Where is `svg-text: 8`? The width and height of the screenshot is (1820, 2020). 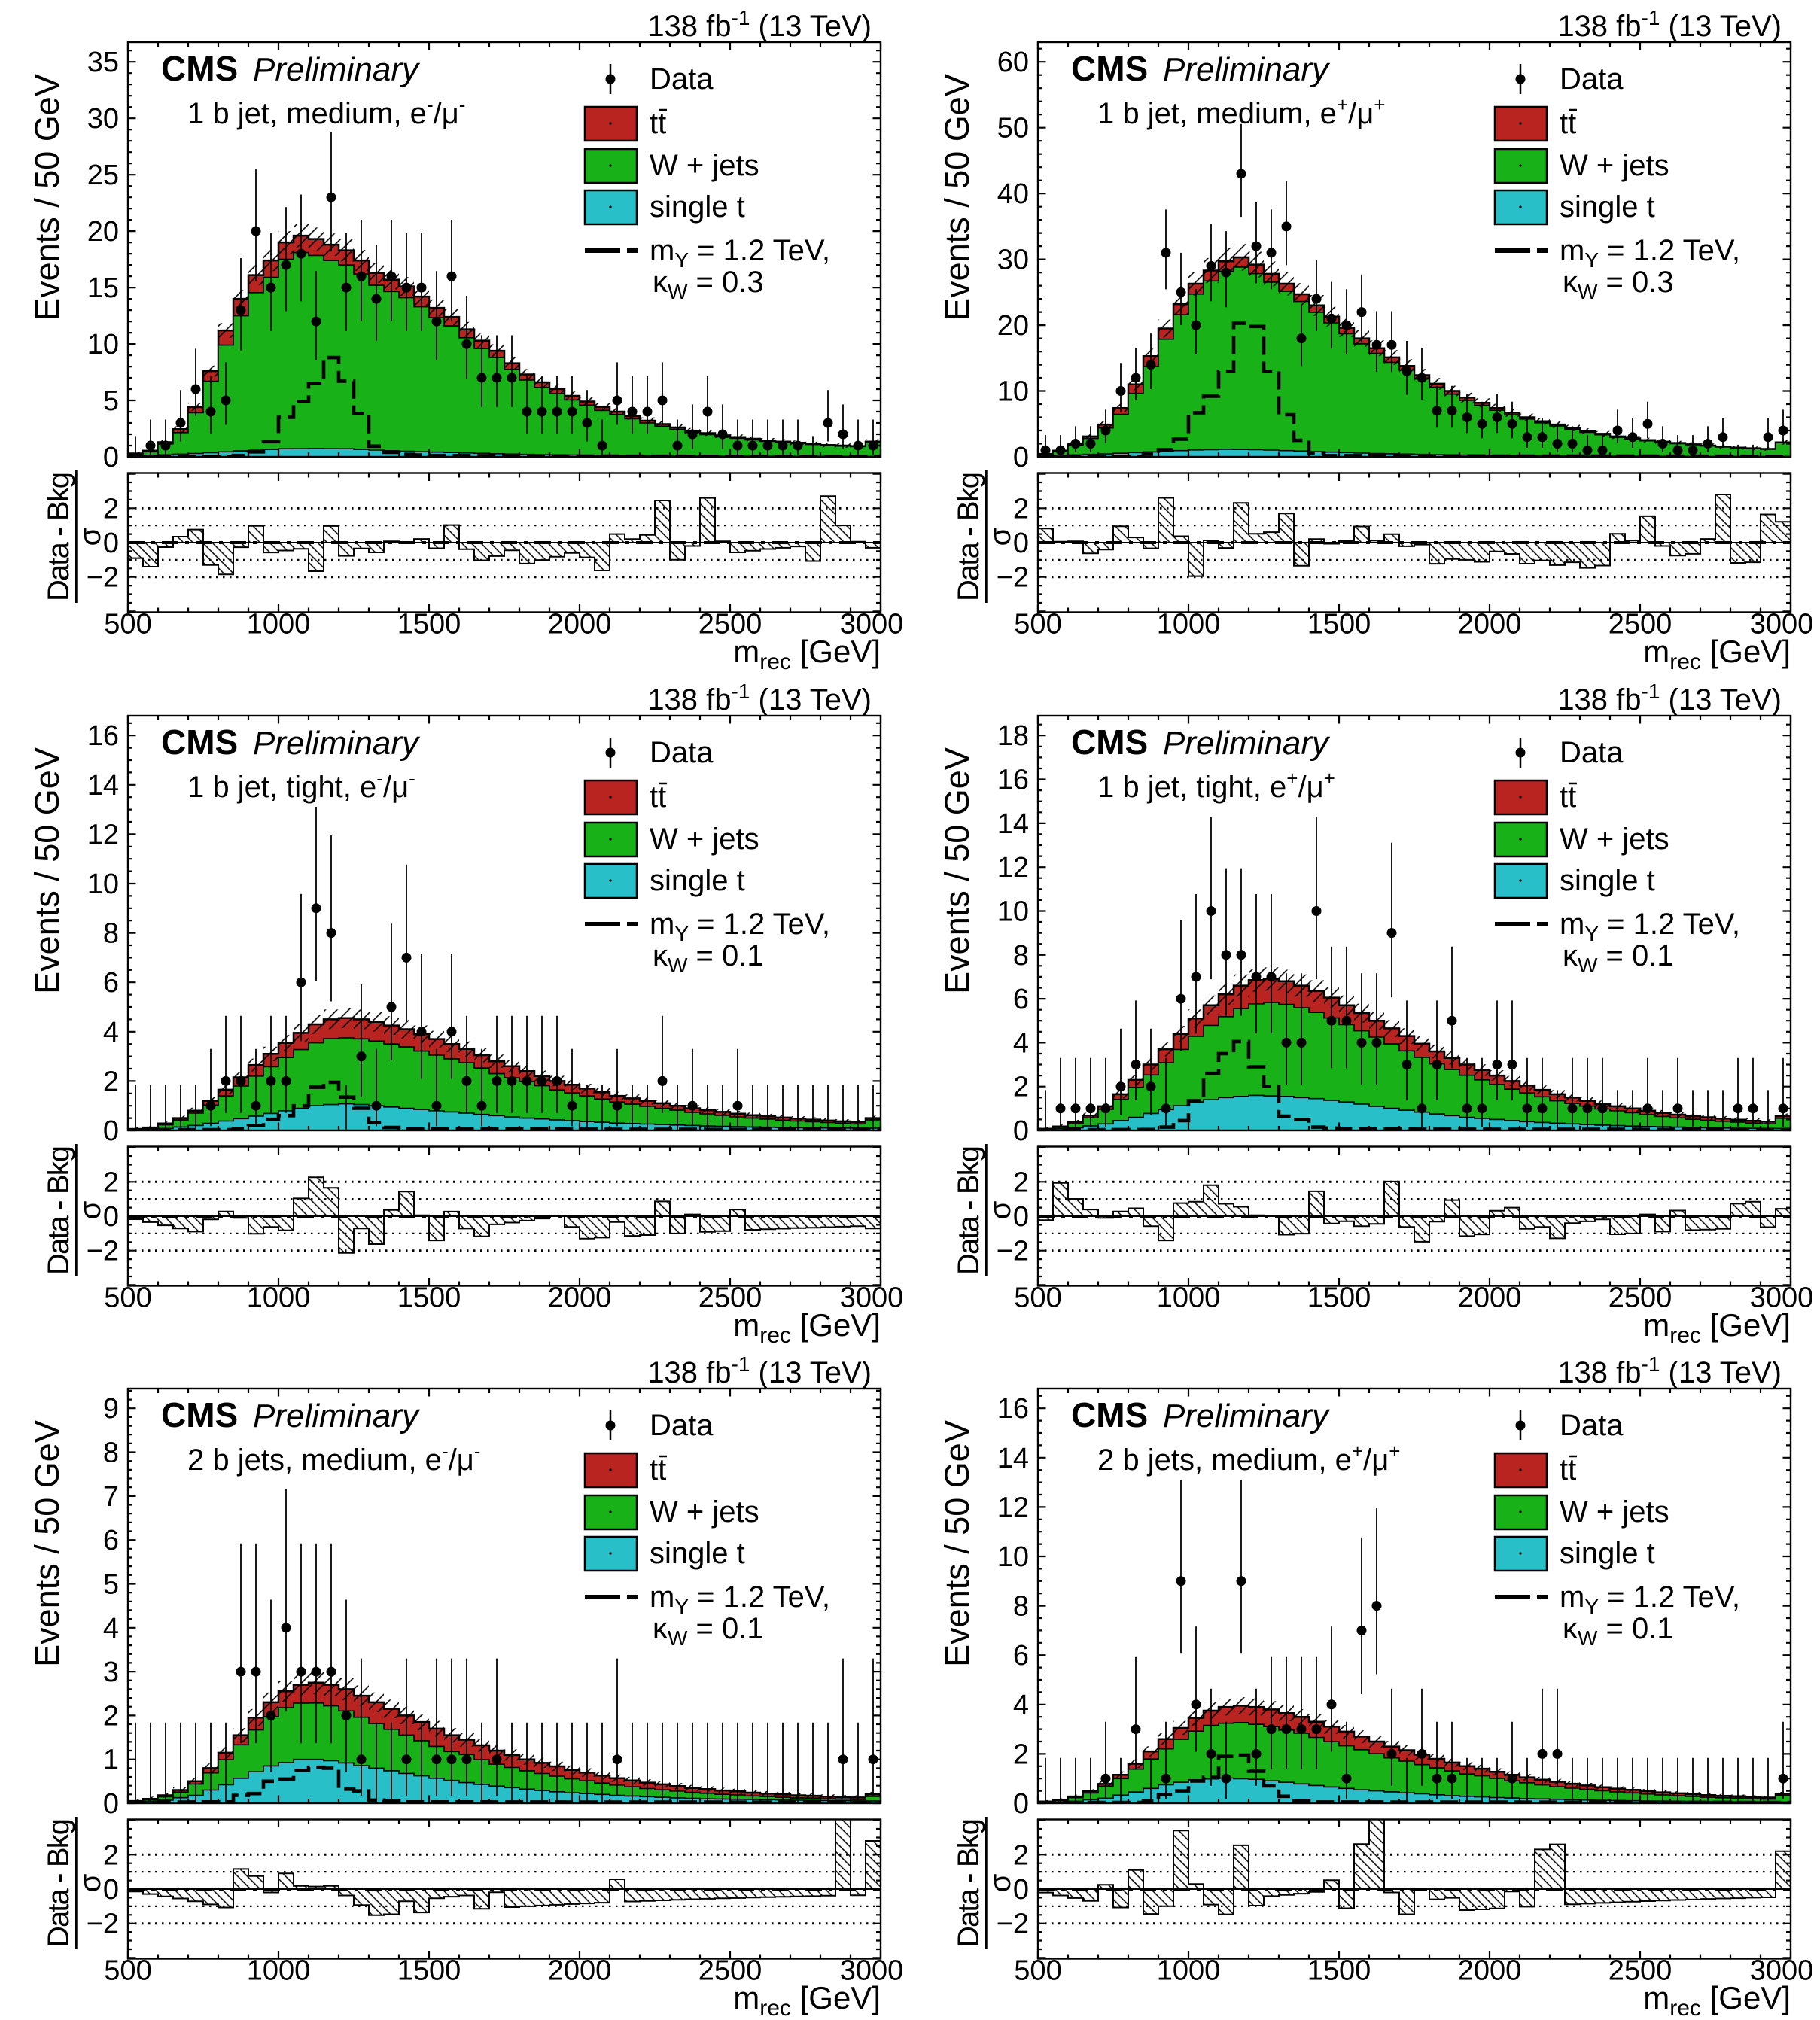
svg-text: 8 is located at coordinates (111, 933).